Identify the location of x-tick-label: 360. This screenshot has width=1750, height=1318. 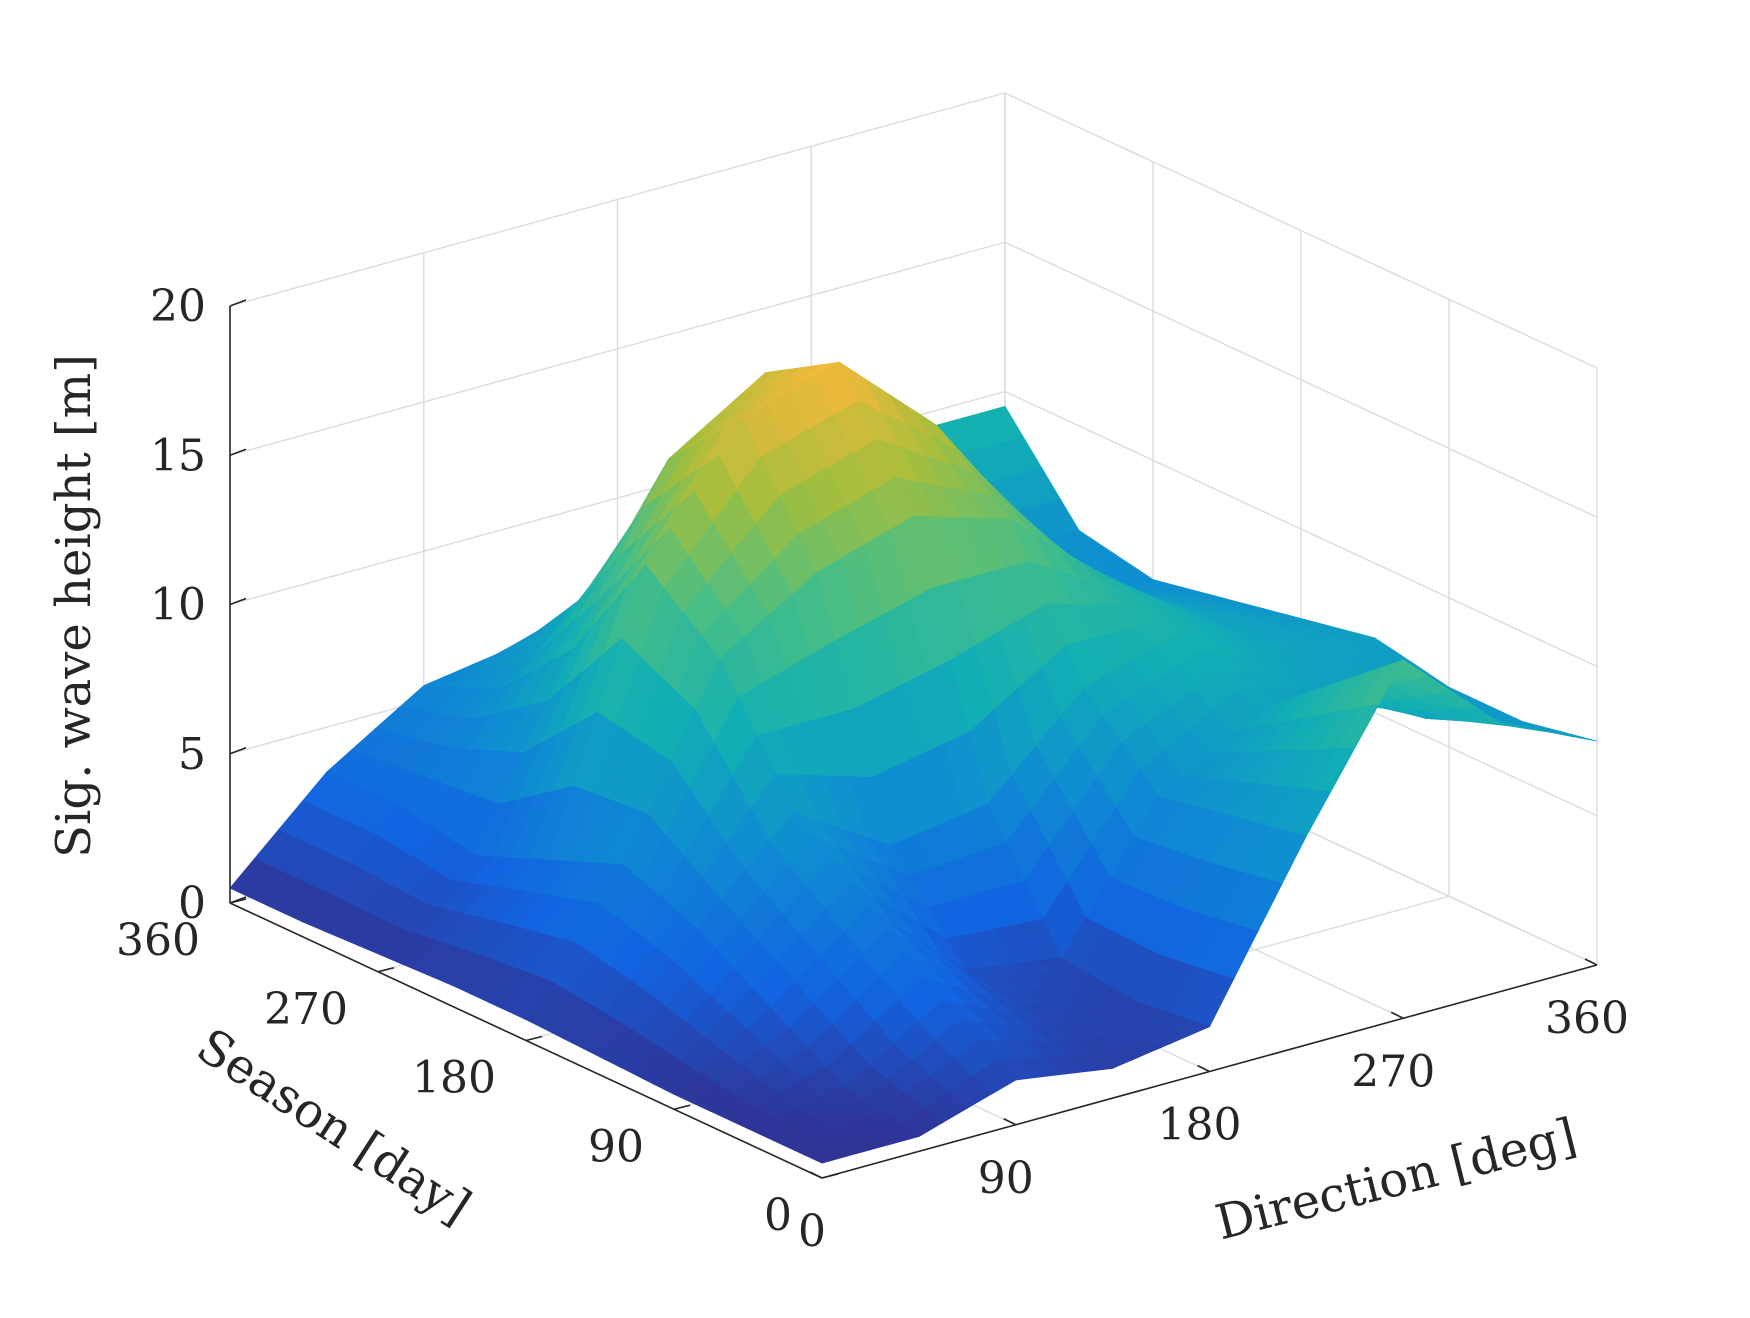
(1587, 1018).